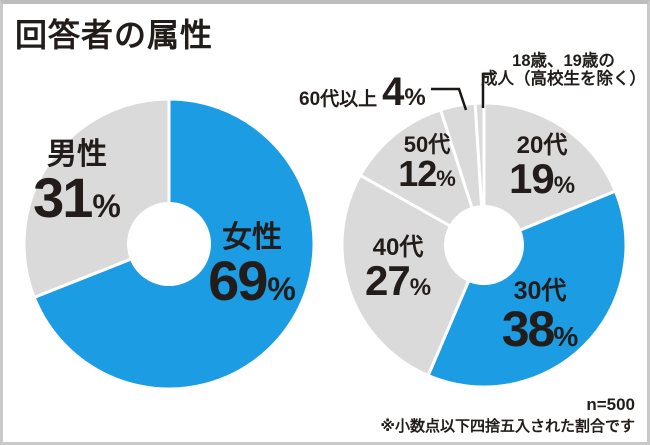 This screenshot has height=445, width=650. Describe the element at coordinates (420, 288) in the screenshot. I see `age-40s-percent-sign: %` at that location.